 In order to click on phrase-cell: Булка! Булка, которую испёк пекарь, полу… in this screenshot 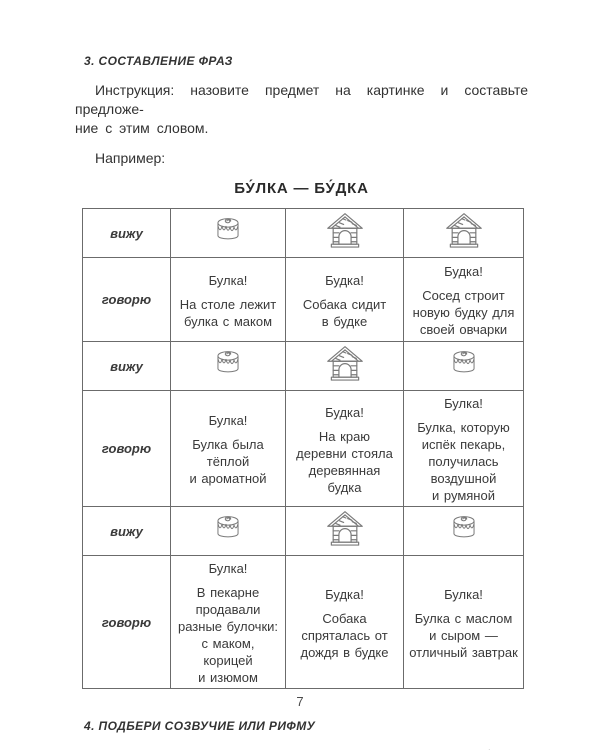, I will do `click(463, 448)`.